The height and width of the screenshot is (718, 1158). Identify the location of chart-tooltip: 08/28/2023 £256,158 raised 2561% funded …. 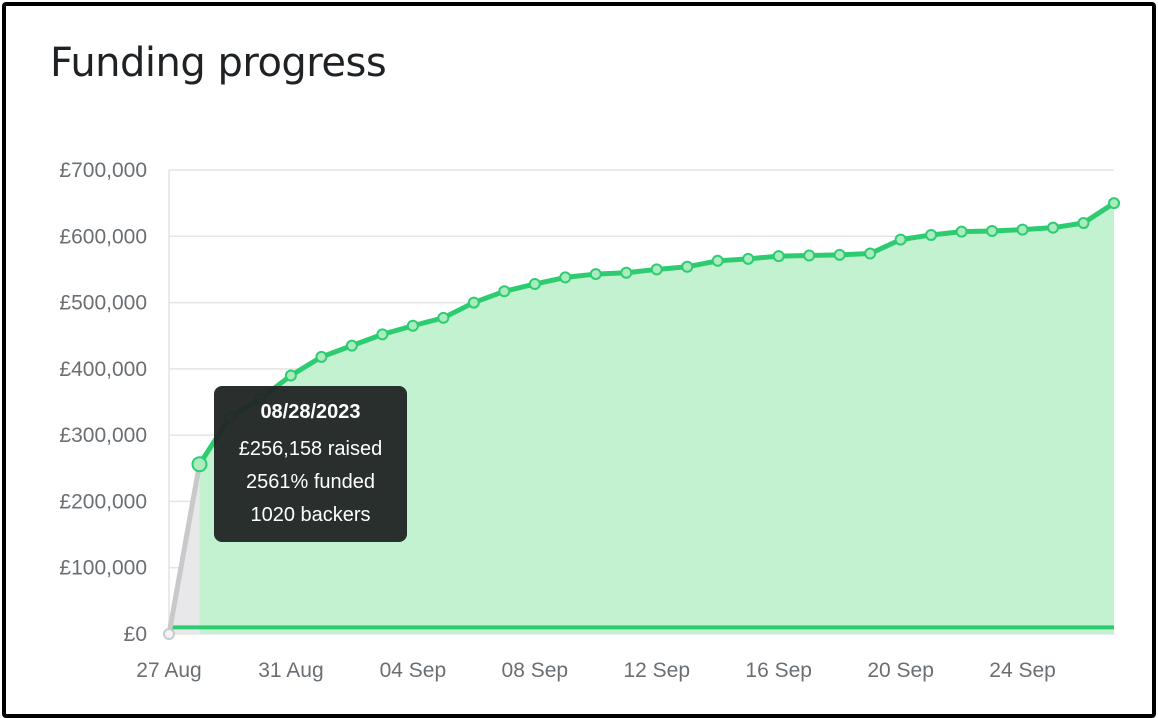
(310, 464).